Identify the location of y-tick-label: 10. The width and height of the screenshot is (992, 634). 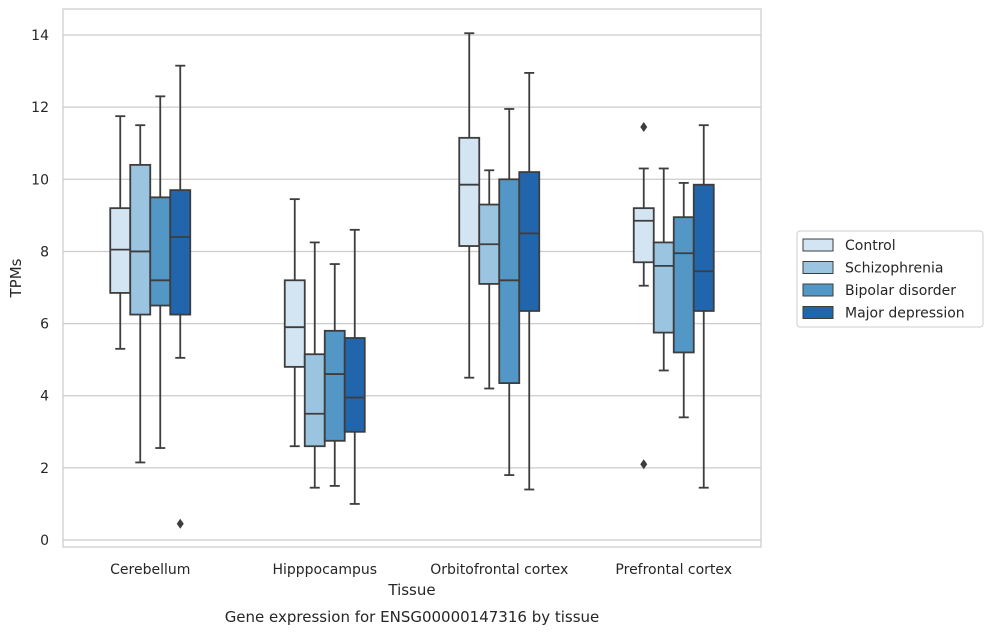
(40, 180).